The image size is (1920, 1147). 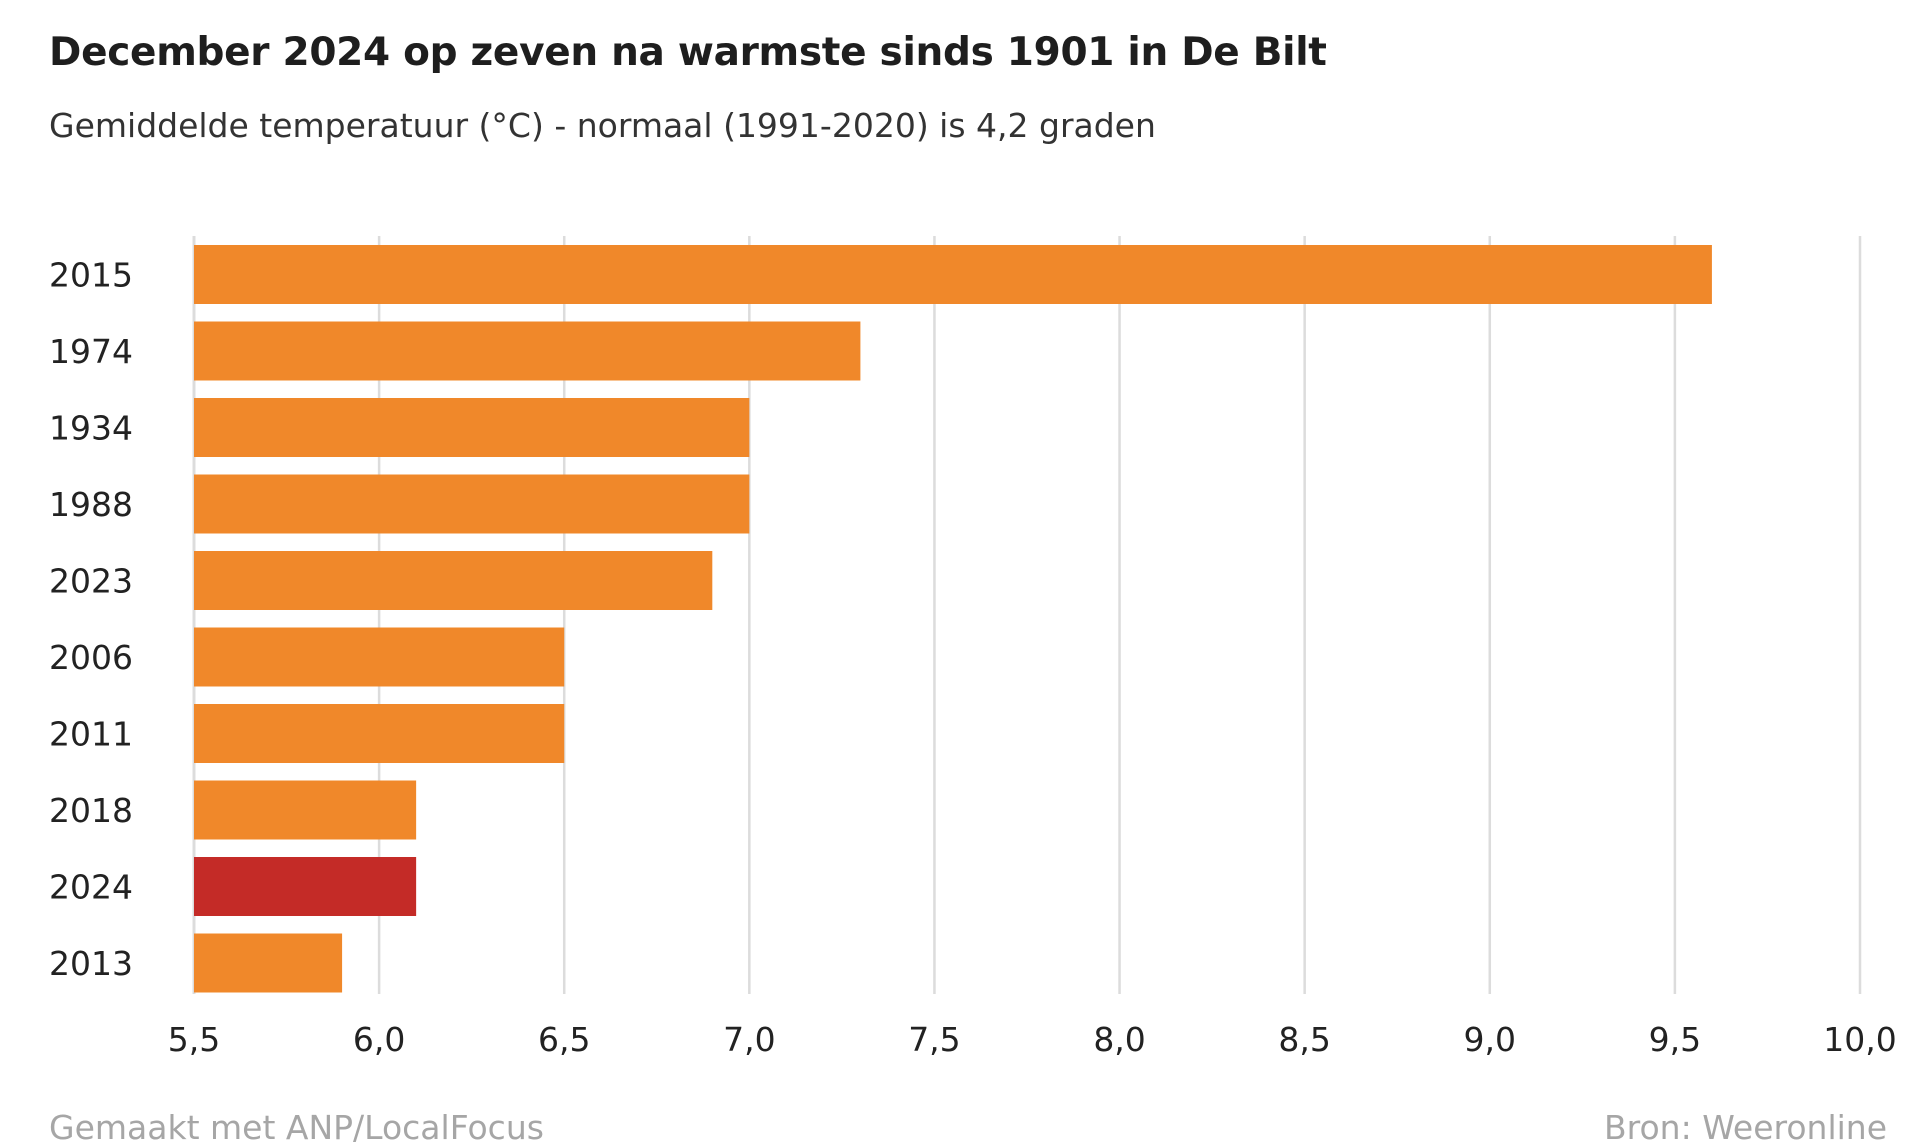 I want to click on category-labels: 2015 1974 1934 1988 2023 2006 2011 2018 2024 2013, so click(x=91, y=620).